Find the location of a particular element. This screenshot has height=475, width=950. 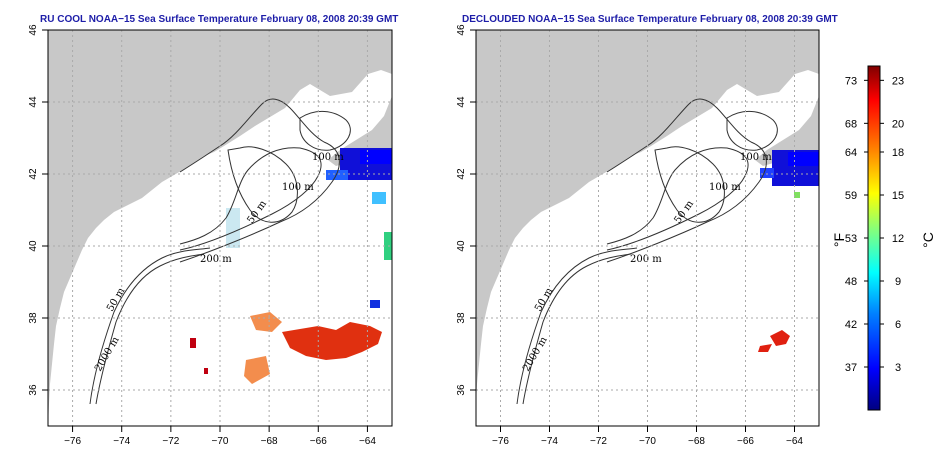

celsius-unit-label: °C is located at coordinates (928, 240).